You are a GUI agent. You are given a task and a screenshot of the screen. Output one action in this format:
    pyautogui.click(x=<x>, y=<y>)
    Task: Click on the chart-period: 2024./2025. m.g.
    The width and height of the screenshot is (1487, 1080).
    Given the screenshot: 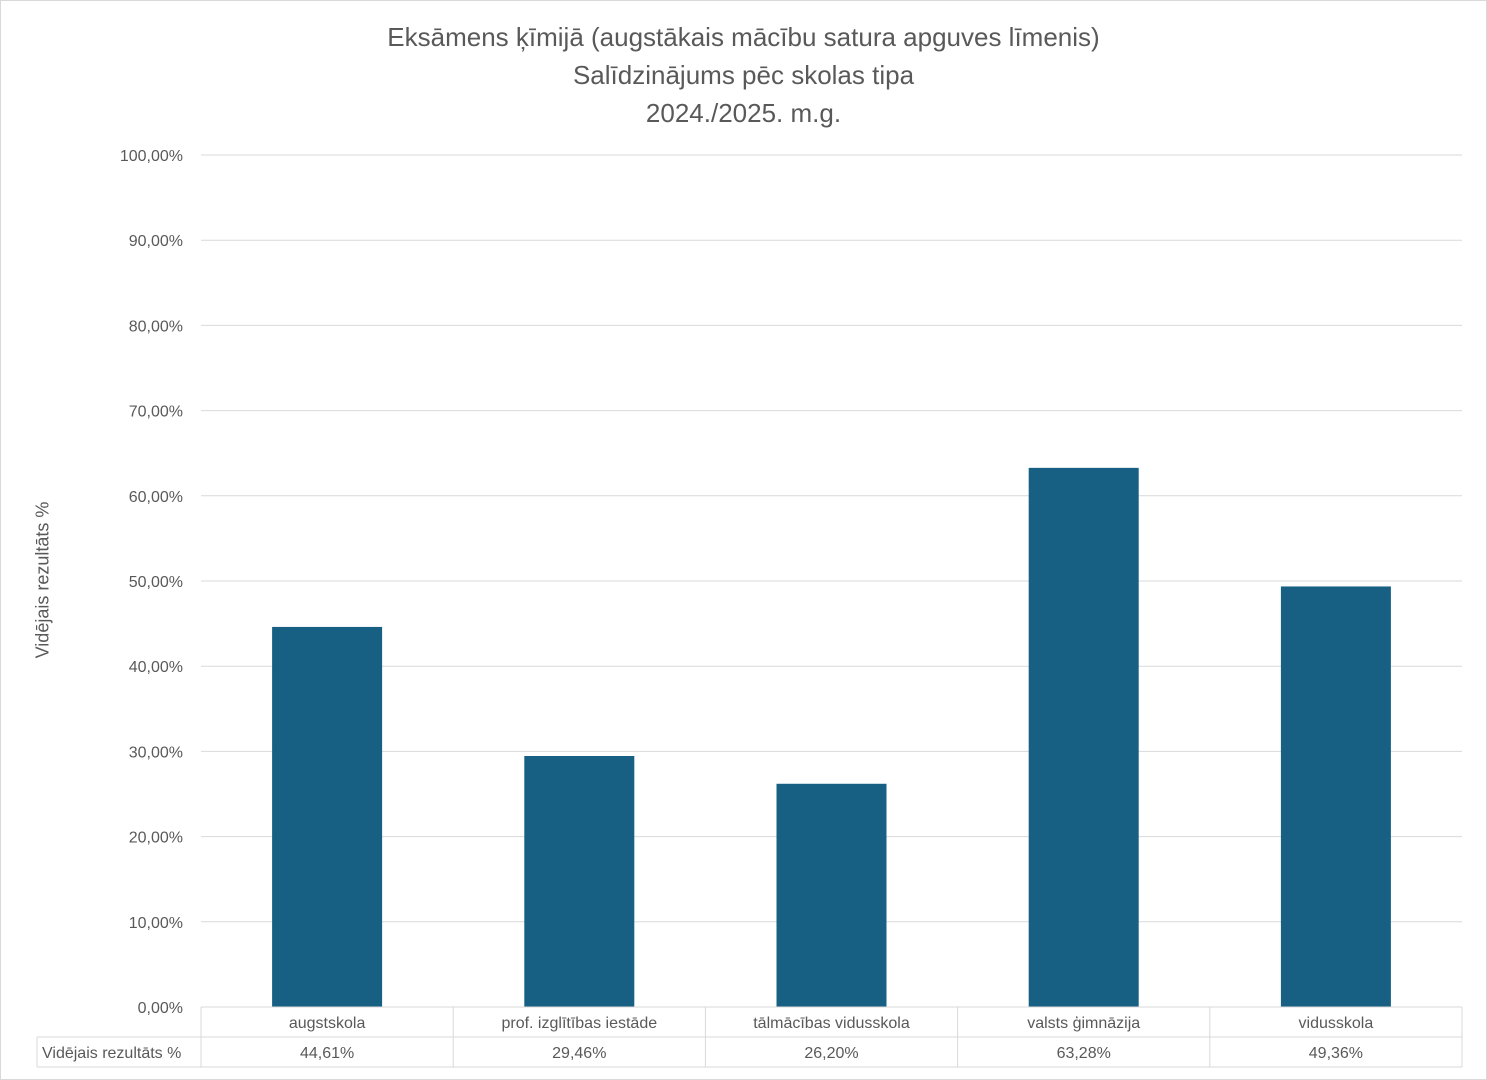 What is the action you would take?
    pyautogui.click(x=743, y=113)
    